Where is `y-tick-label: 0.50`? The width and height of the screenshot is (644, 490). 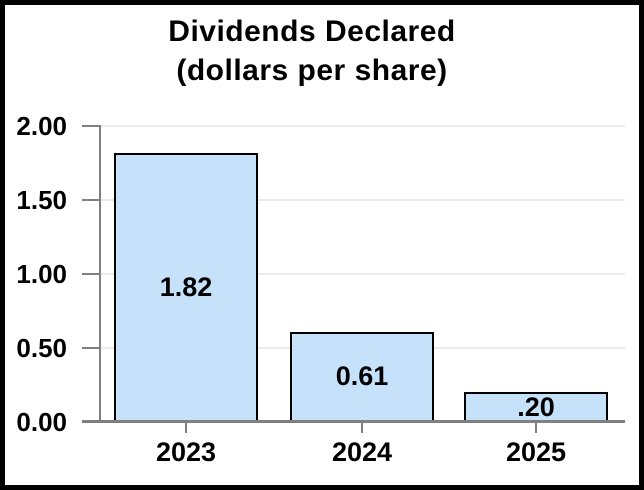
y-tick-label: 0.50 is located at coordinates (41, 348).